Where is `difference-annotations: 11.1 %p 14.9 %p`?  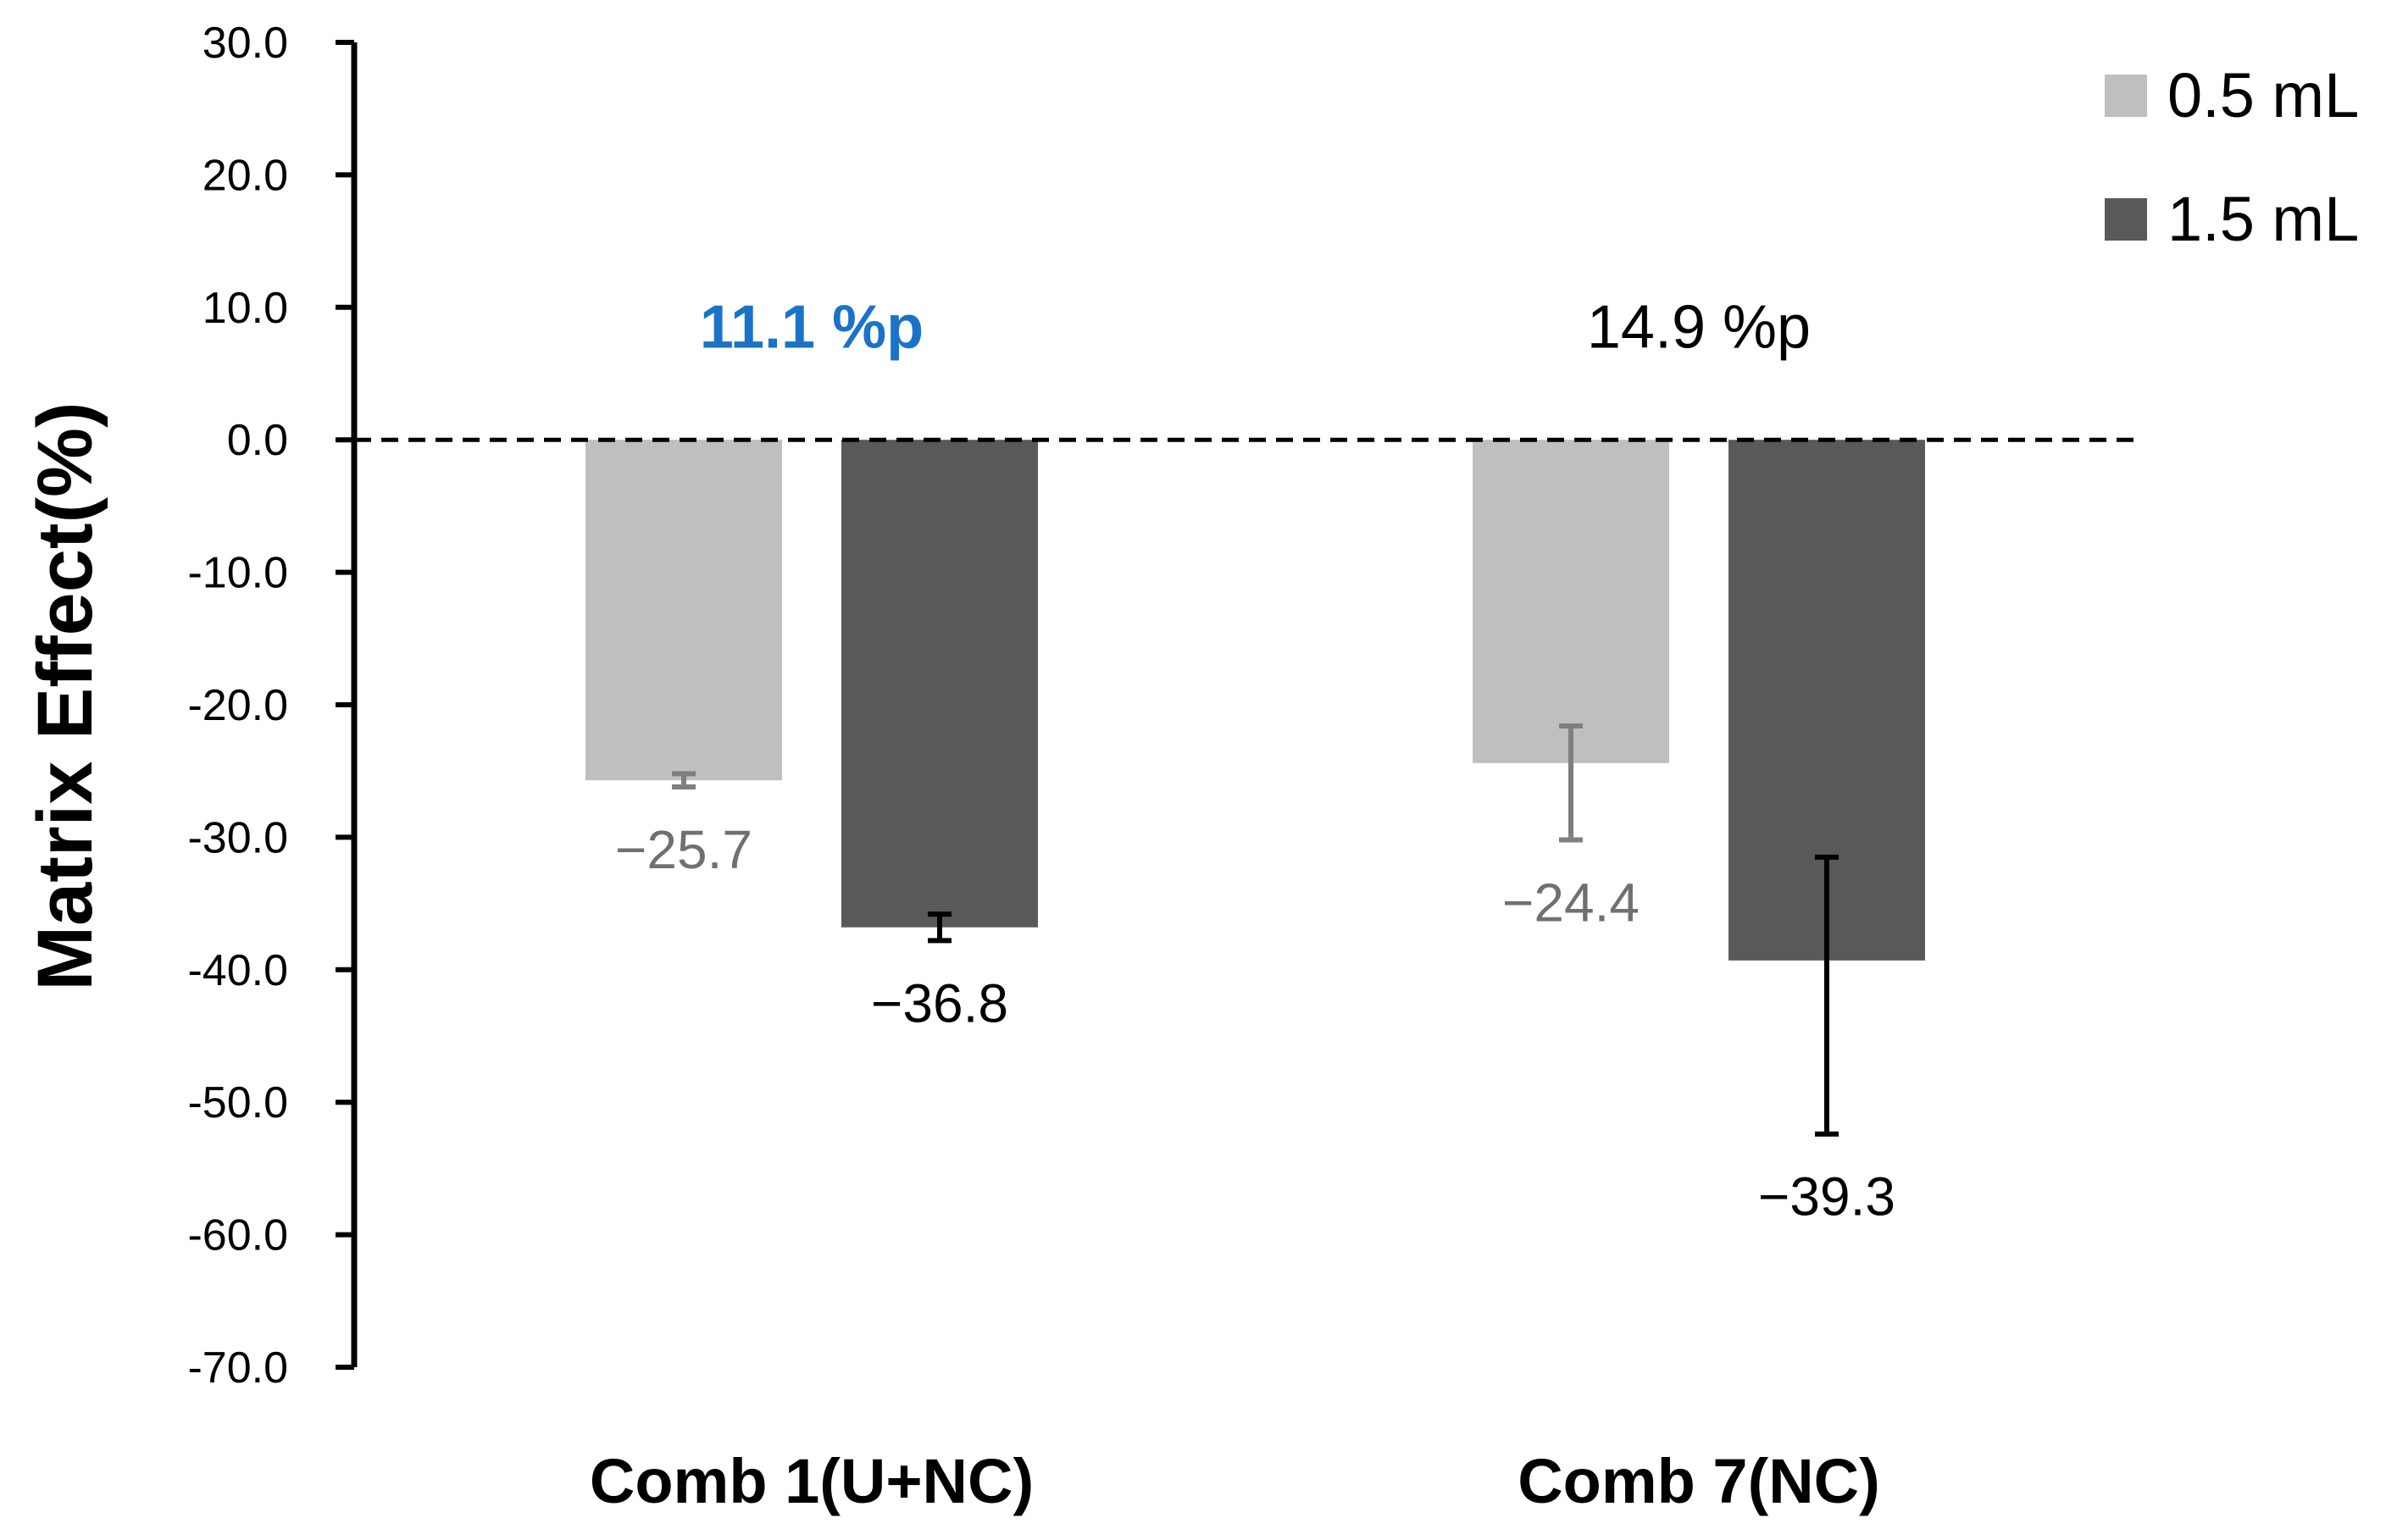
difference-annotations: 11.1 %p 14.9 %p is located at coordinates (1255, 327).